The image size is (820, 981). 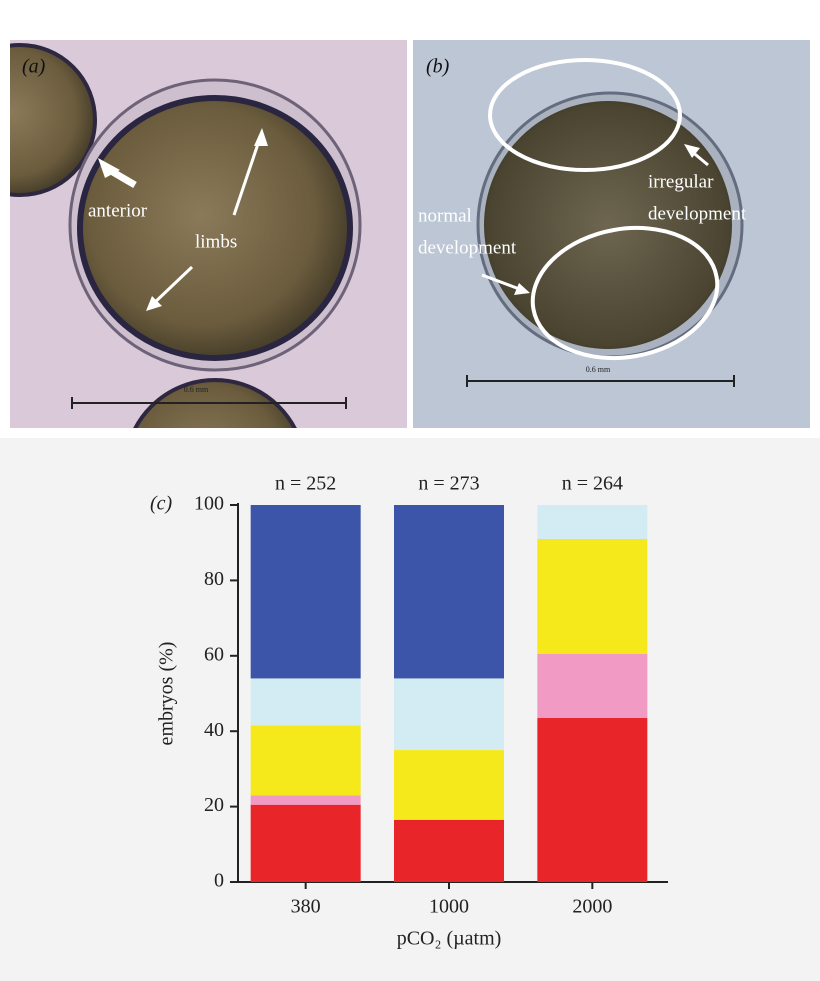 What do you see at coordinates (216, 241) in the screenshot?
I see `annotation: limbs` at bounding box center [216, 241].